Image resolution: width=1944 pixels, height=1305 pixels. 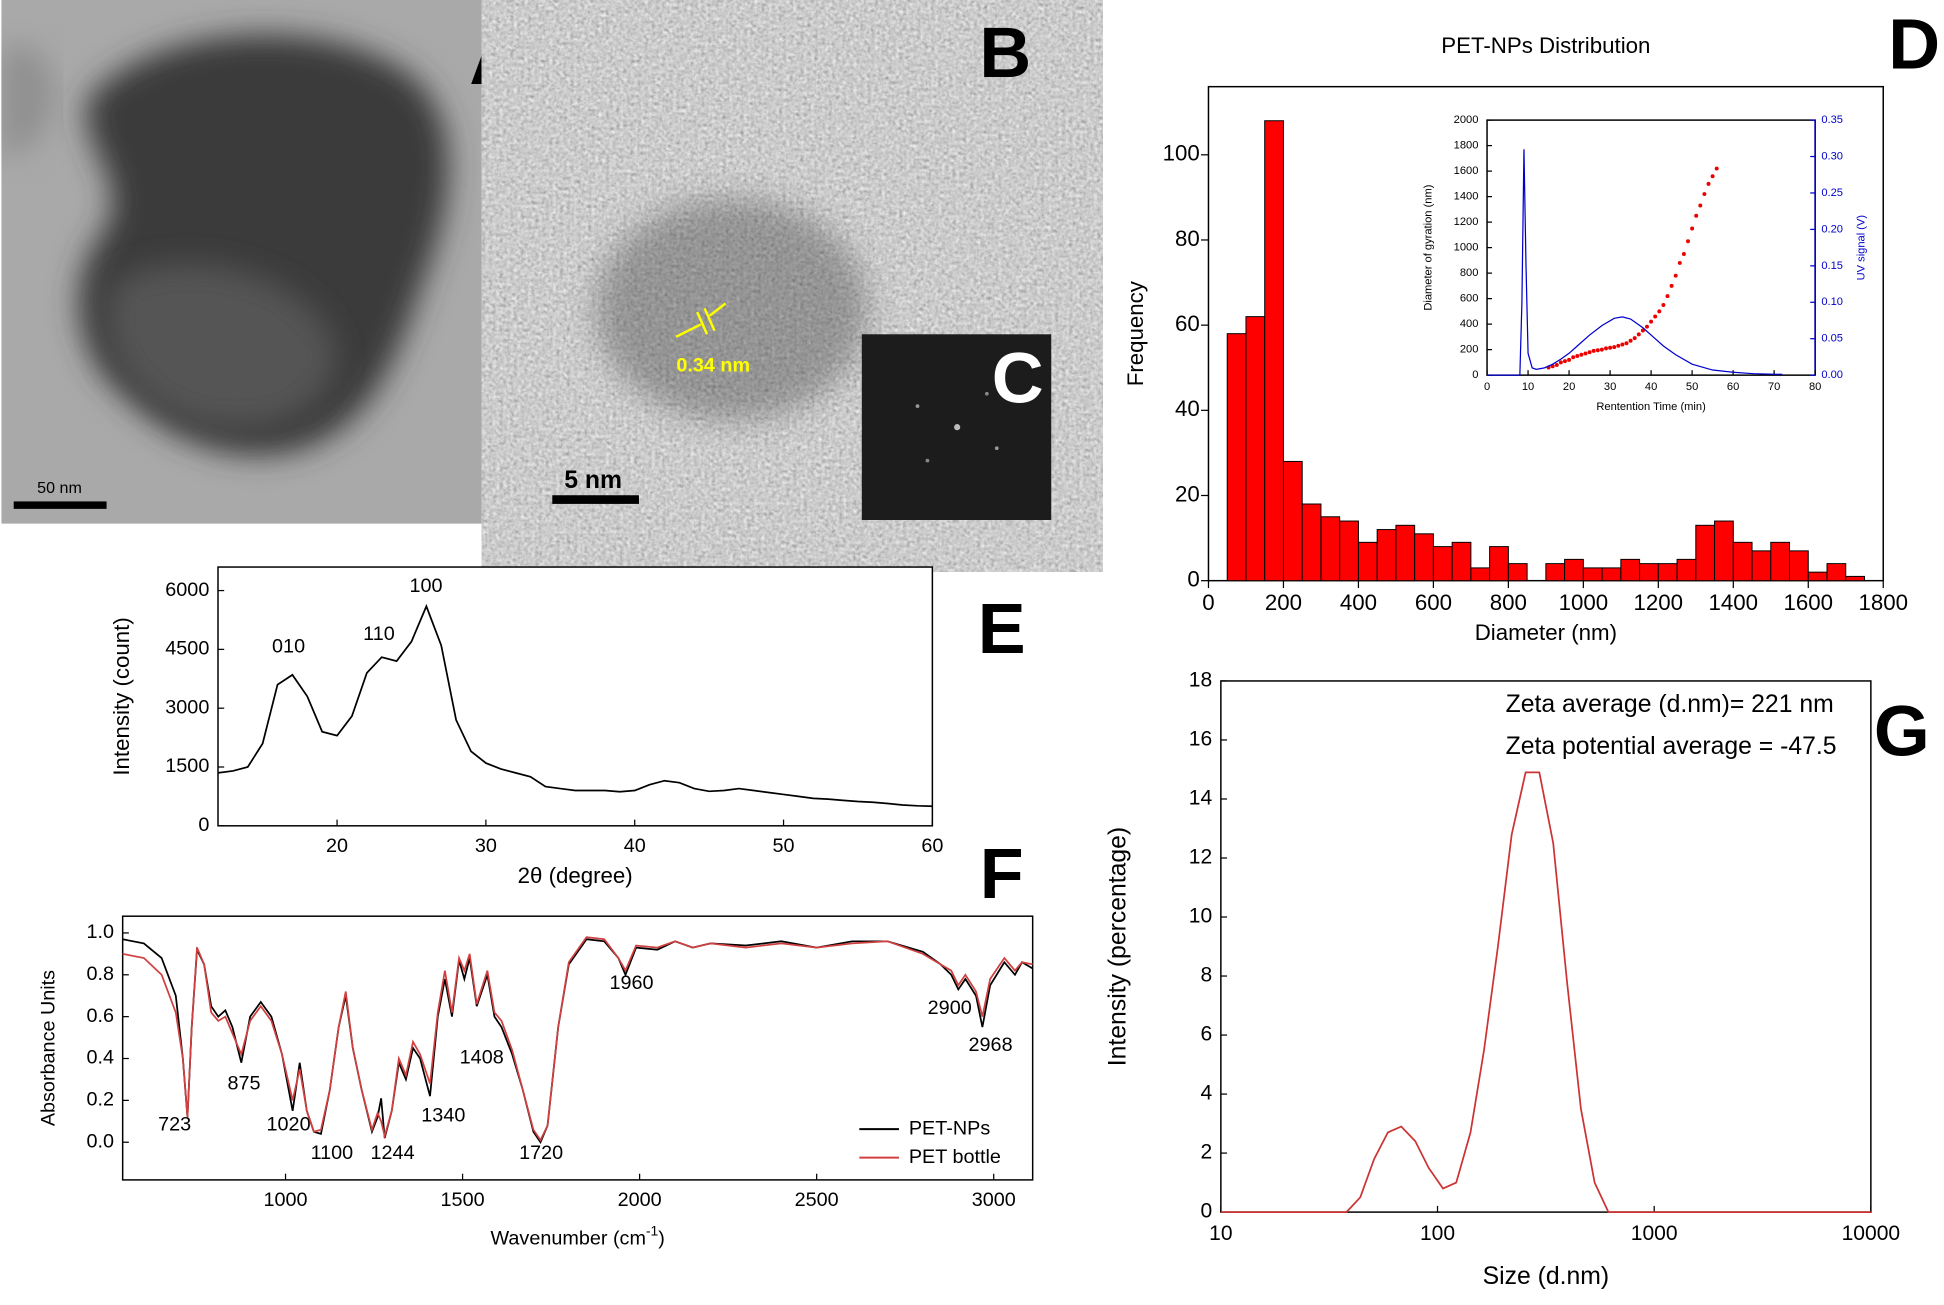 I want to click on x-tick-label: 80, so click(x=1815, y=387).